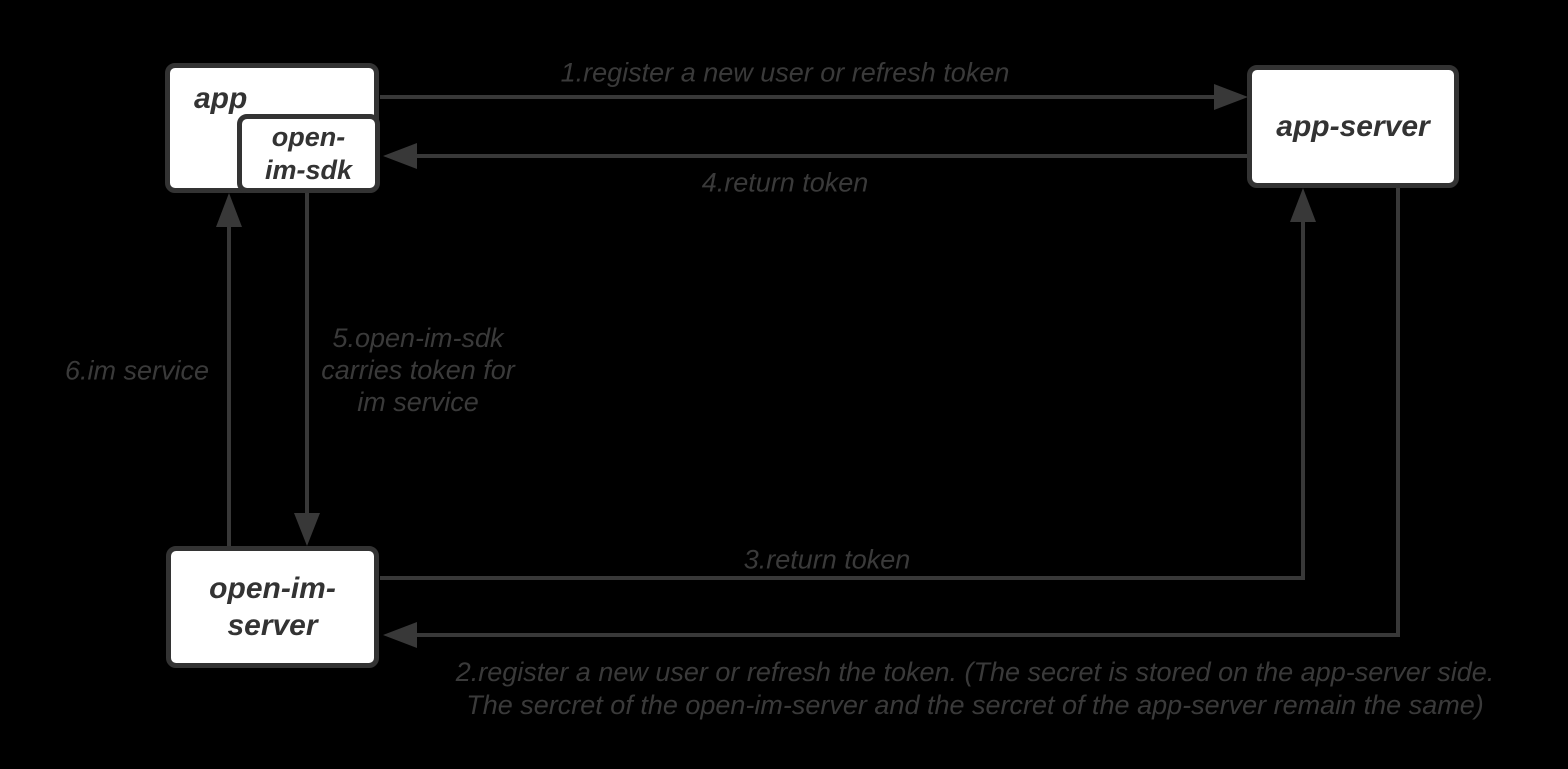  What do you see at coordinates (1303, 205) in the screenshot?
I see `edge-3-arrowhead-up-icon` at bounding box center [1303, 205].